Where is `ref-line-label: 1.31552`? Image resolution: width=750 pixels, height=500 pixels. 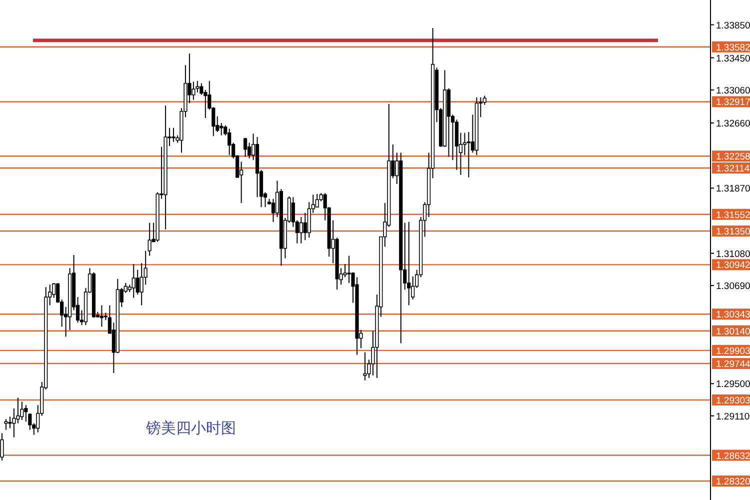
ref-line-label: 1.31552 is located at coordinates (733, 215).